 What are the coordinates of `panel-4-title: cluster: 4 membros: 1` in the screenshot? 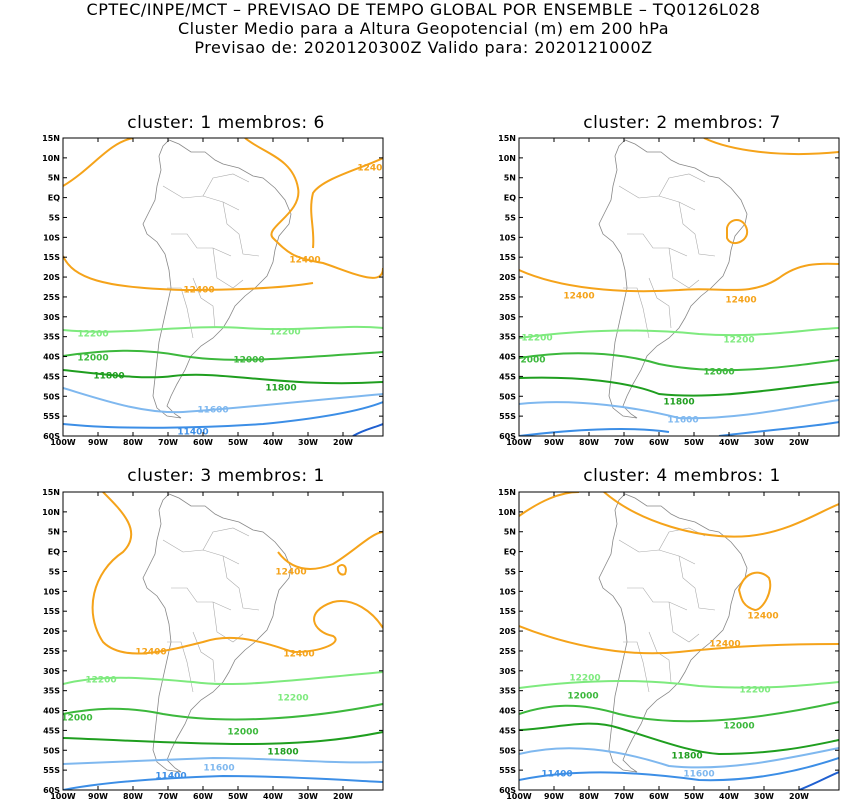 It's located at (682, 476).